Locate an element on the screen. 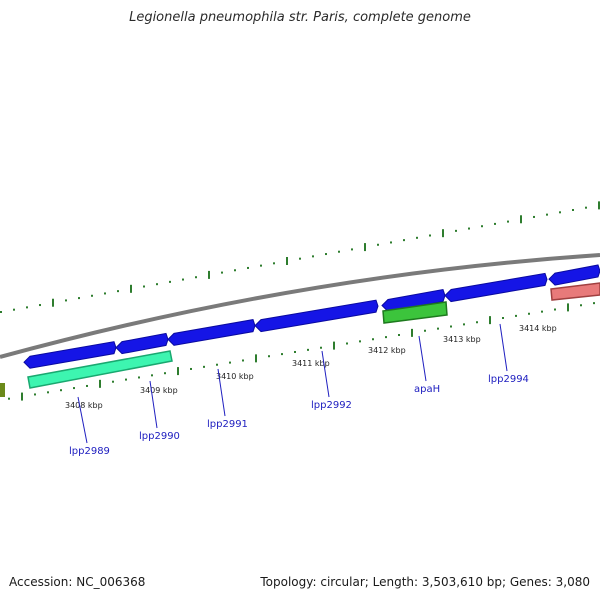  gene-feature-lpp2989 is located at coordinates (100, 369).